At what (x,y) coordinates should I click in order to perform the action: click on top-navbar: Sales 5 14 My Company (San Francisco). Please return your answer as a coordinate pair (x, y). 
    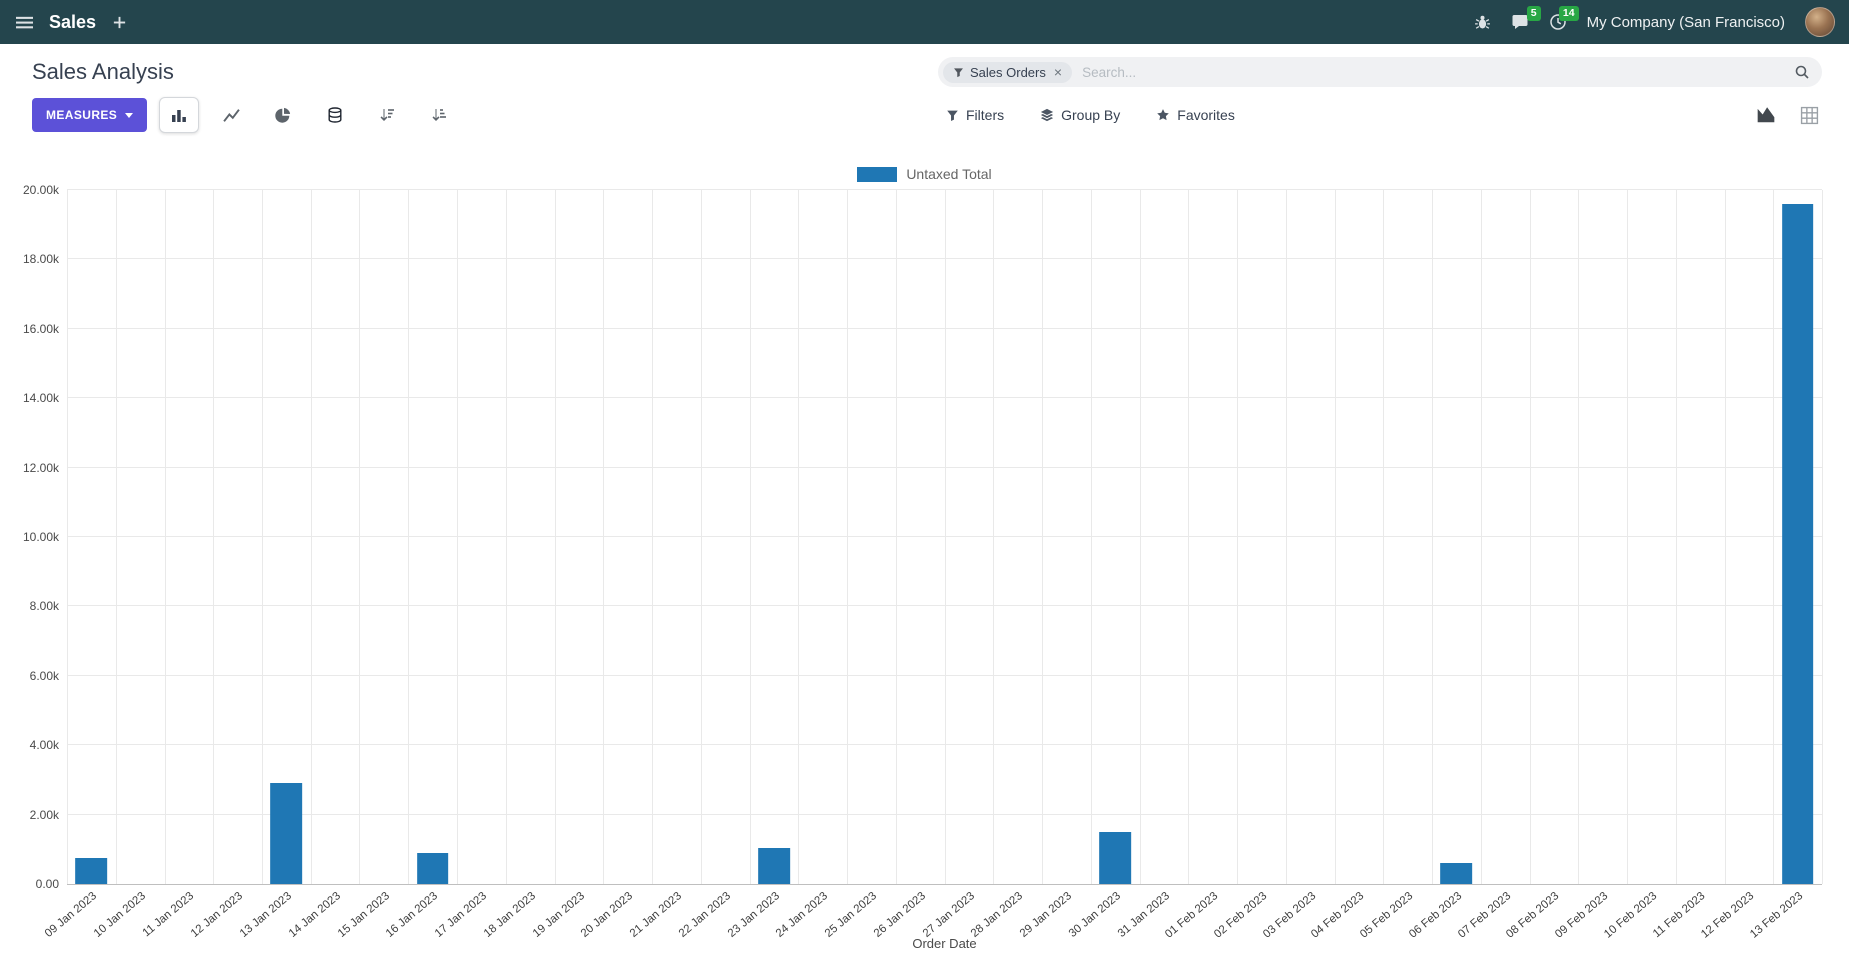
    Looking at the image, I should click on (924, 22).